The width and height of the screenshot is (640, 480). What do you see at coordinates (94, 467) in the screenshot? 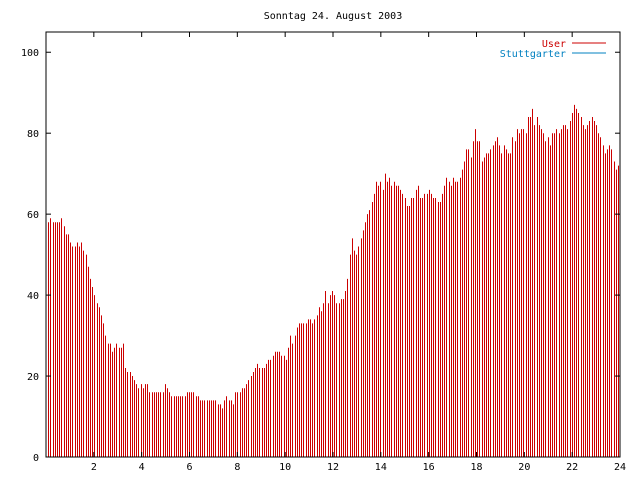
I see `x-tick-label: 2` at bounding box center [94, 467].